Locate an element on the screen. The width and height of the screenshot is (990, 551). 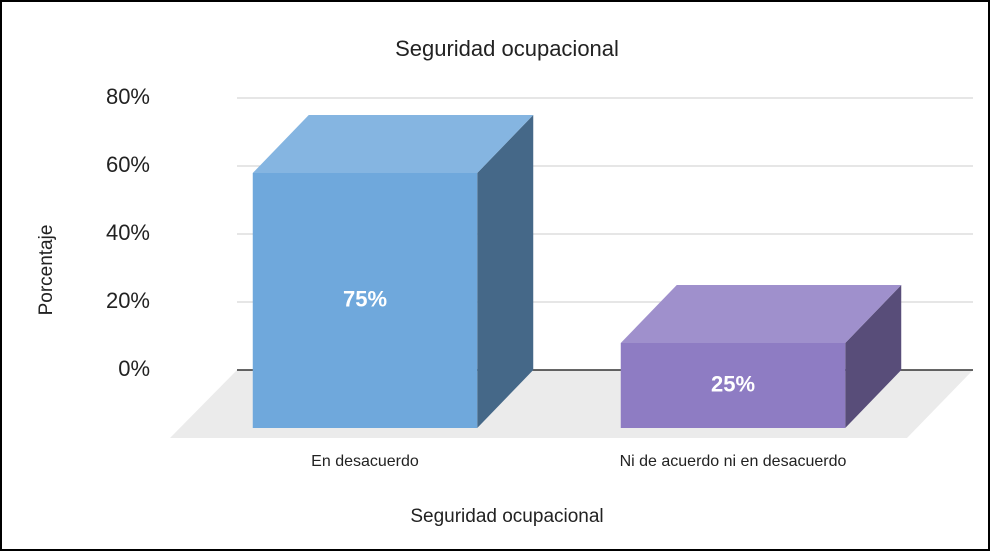
x-tick-label: En desacuerdo is located at coordinates (365, 461).